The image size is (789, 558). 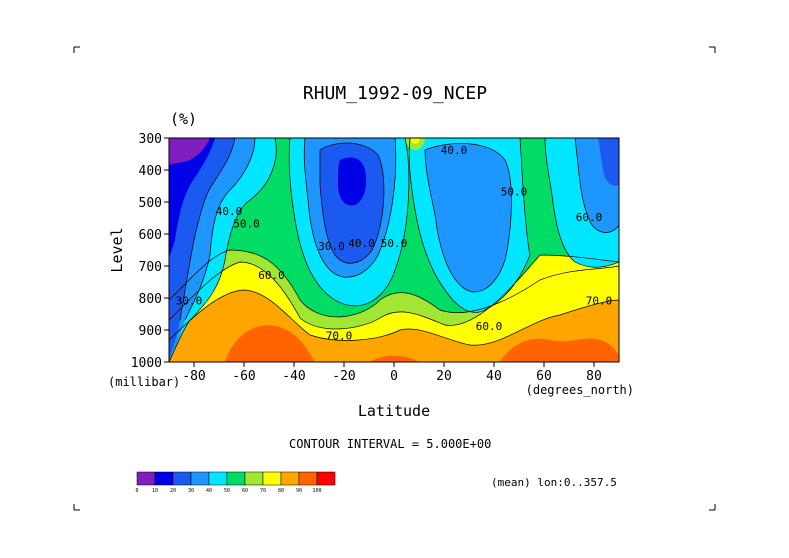 I want to click on colorbar-label: 90, so click(x=299, y=491).